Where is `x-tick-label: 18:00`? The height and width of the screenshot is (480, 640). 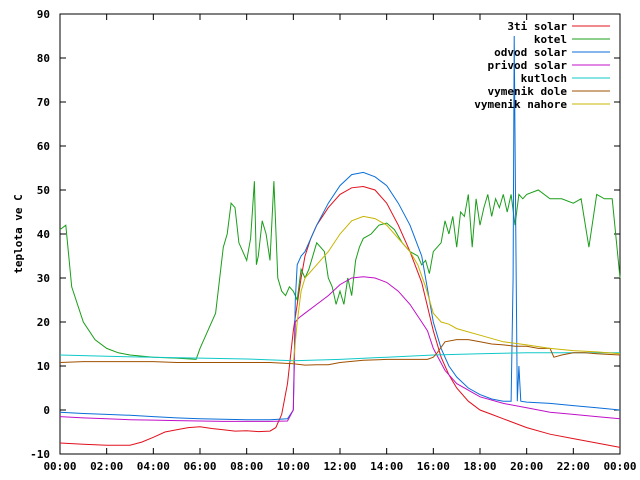
x-tick-label: 18:00 is located at coordinates (479, 466).